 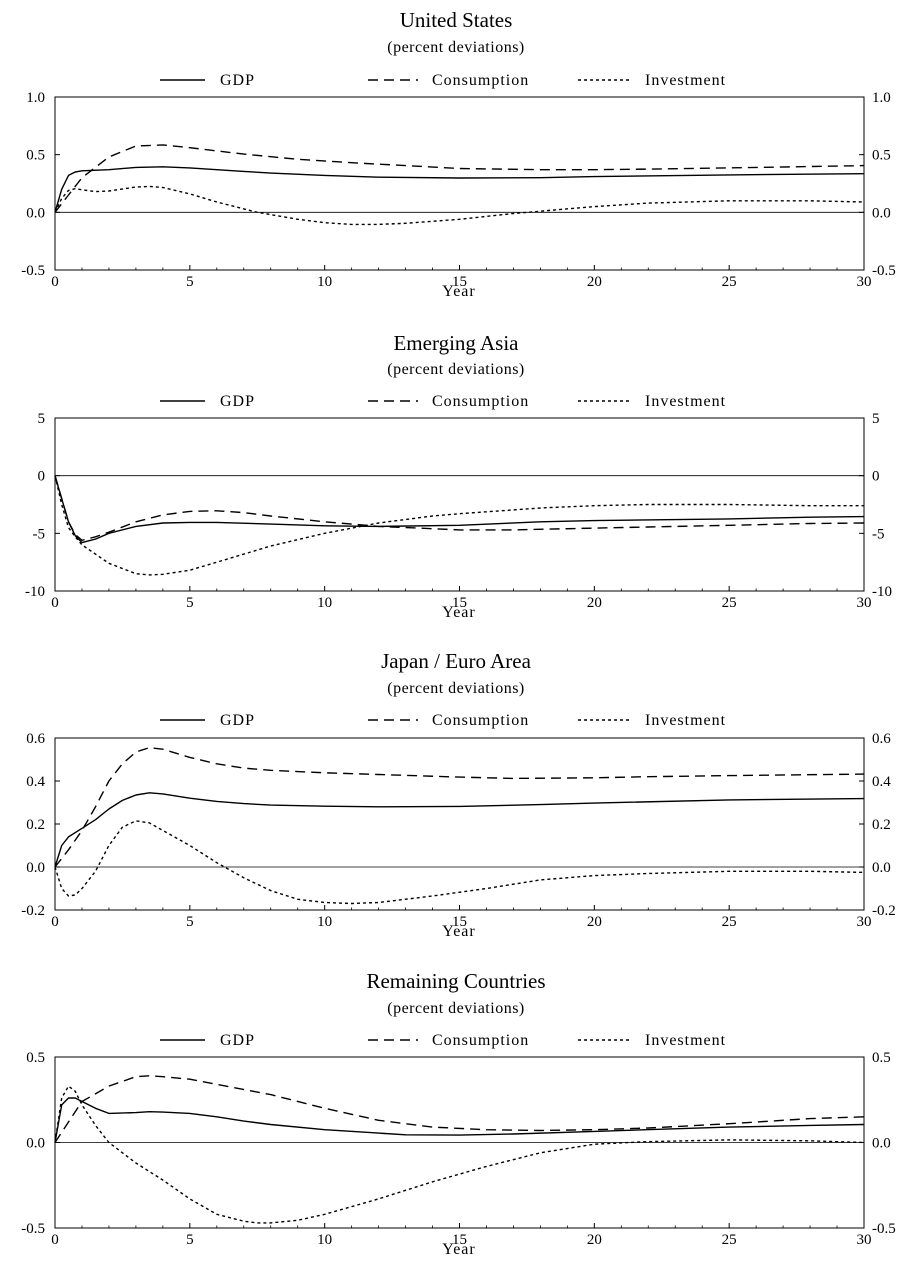 I want to click on y-tick-label-left: 5, so click(x=42, y=419).